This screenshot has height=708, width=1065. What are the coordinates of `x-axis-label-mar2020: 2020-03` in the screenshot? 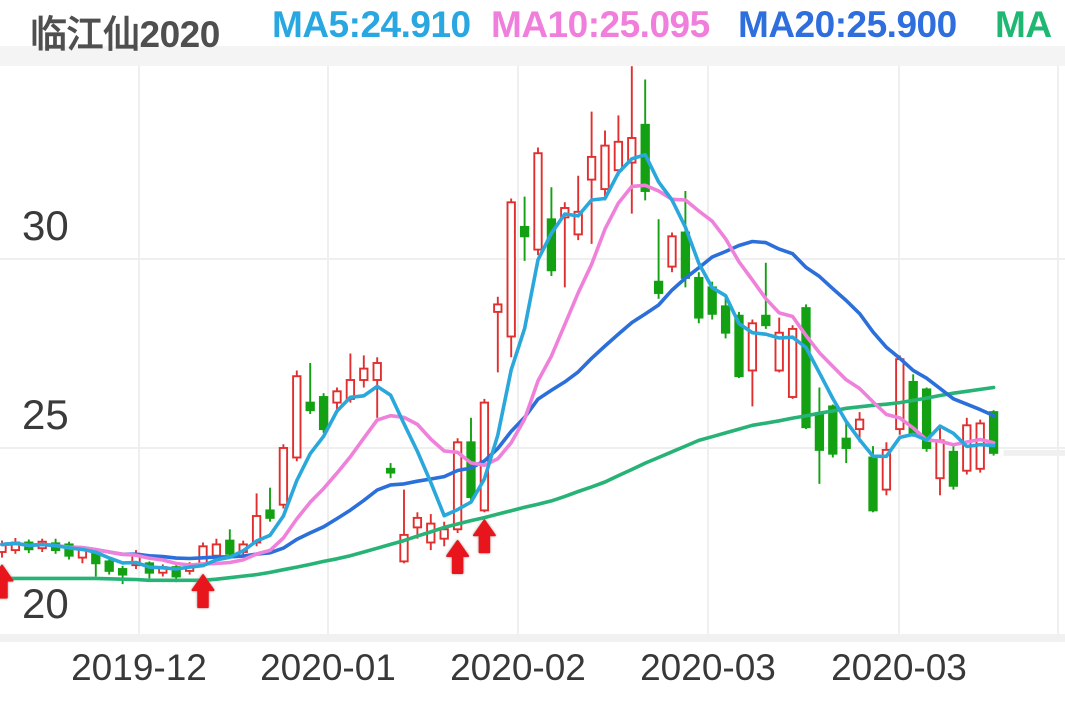 It's located at (708, 667).